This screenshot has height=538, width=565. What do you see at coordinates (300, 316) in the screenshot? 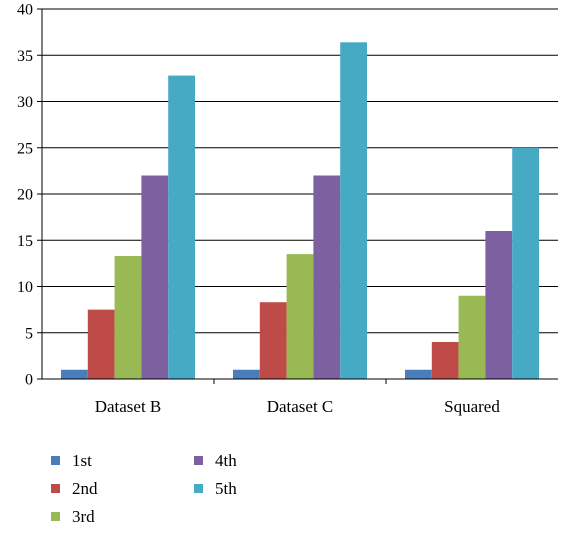
I see `bar-3rd-dataset-c` at bounding box center [300, 316].